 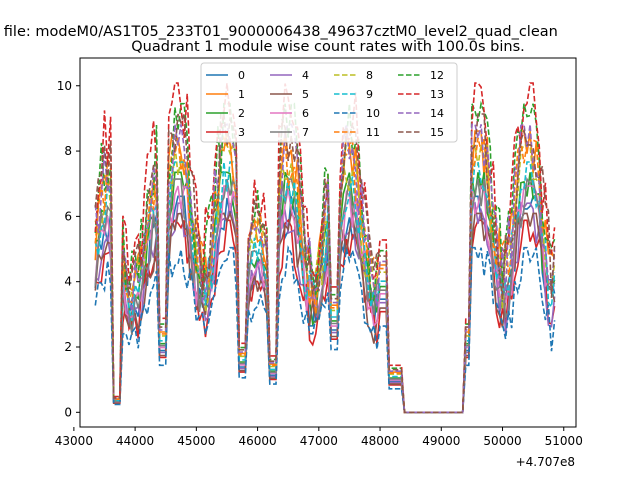 I want to click on y-tick-label: 0, so click(x=68, y=412).